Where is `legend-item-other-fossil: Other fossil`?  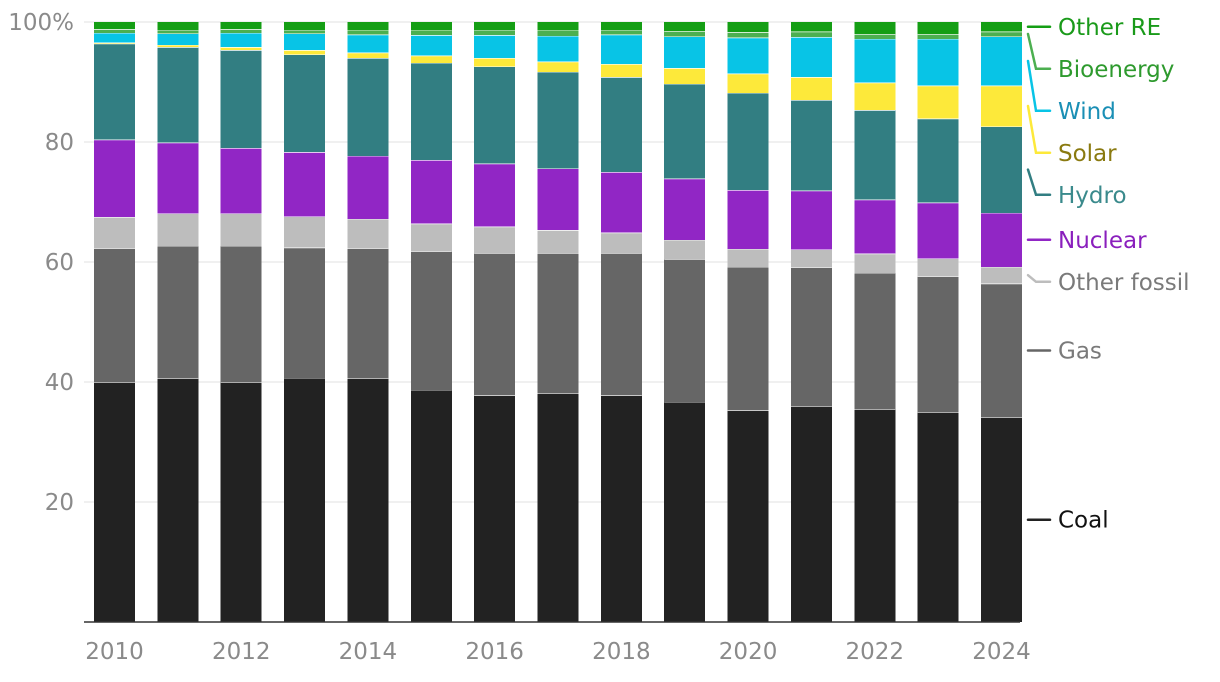
legend-item-other-fossil: Other fossil is located at coordinates (1108, 283).